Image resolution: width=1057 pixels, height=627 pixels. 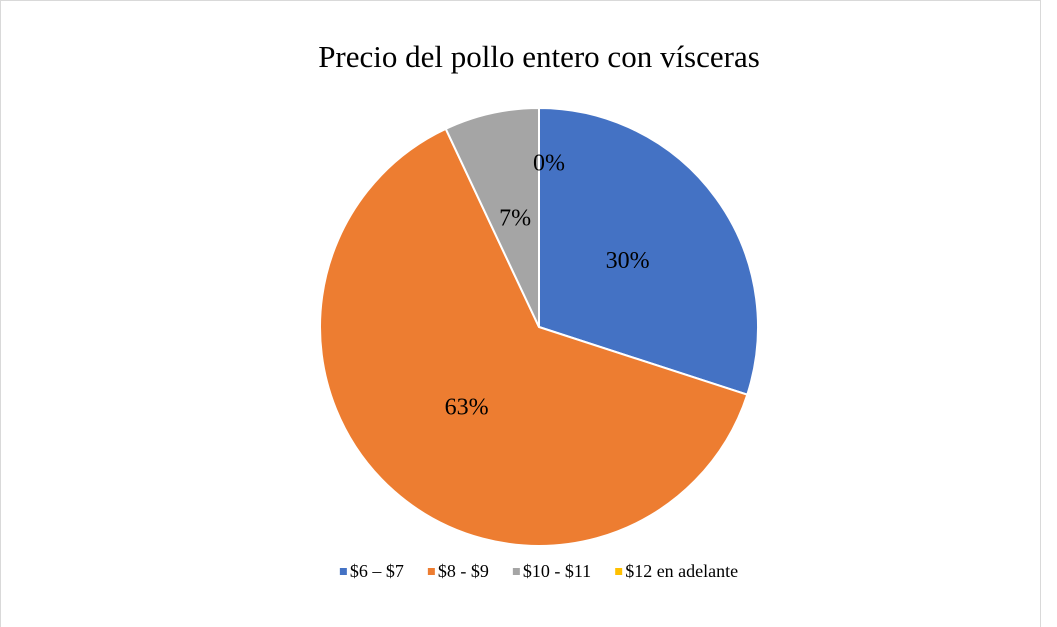 What do you see at coordinates (681, 571) in the screenshot?
I see `legend-label: $12 en adelante` at bounding box center [681, 571].